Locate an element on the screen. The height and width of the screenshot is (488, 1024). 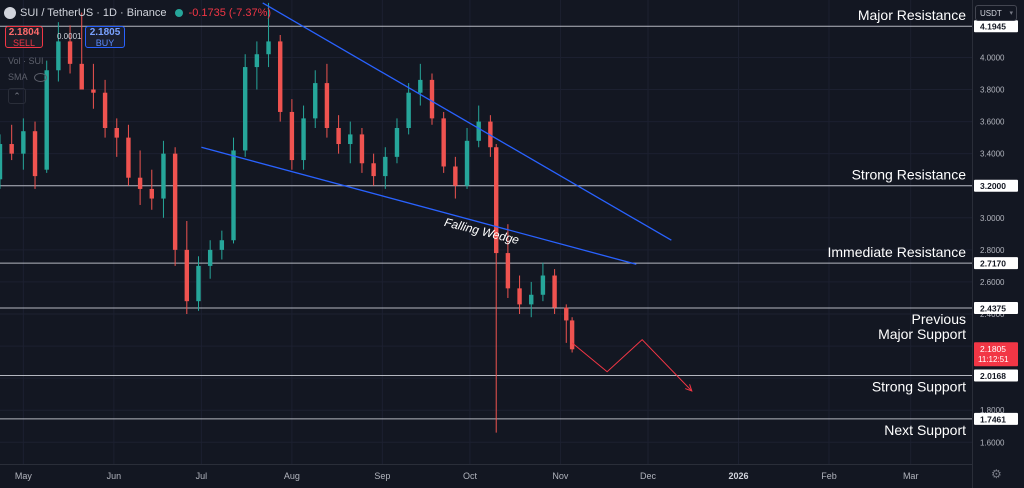
currency-select: USDT ▾ is located at coordinates (996, 13).